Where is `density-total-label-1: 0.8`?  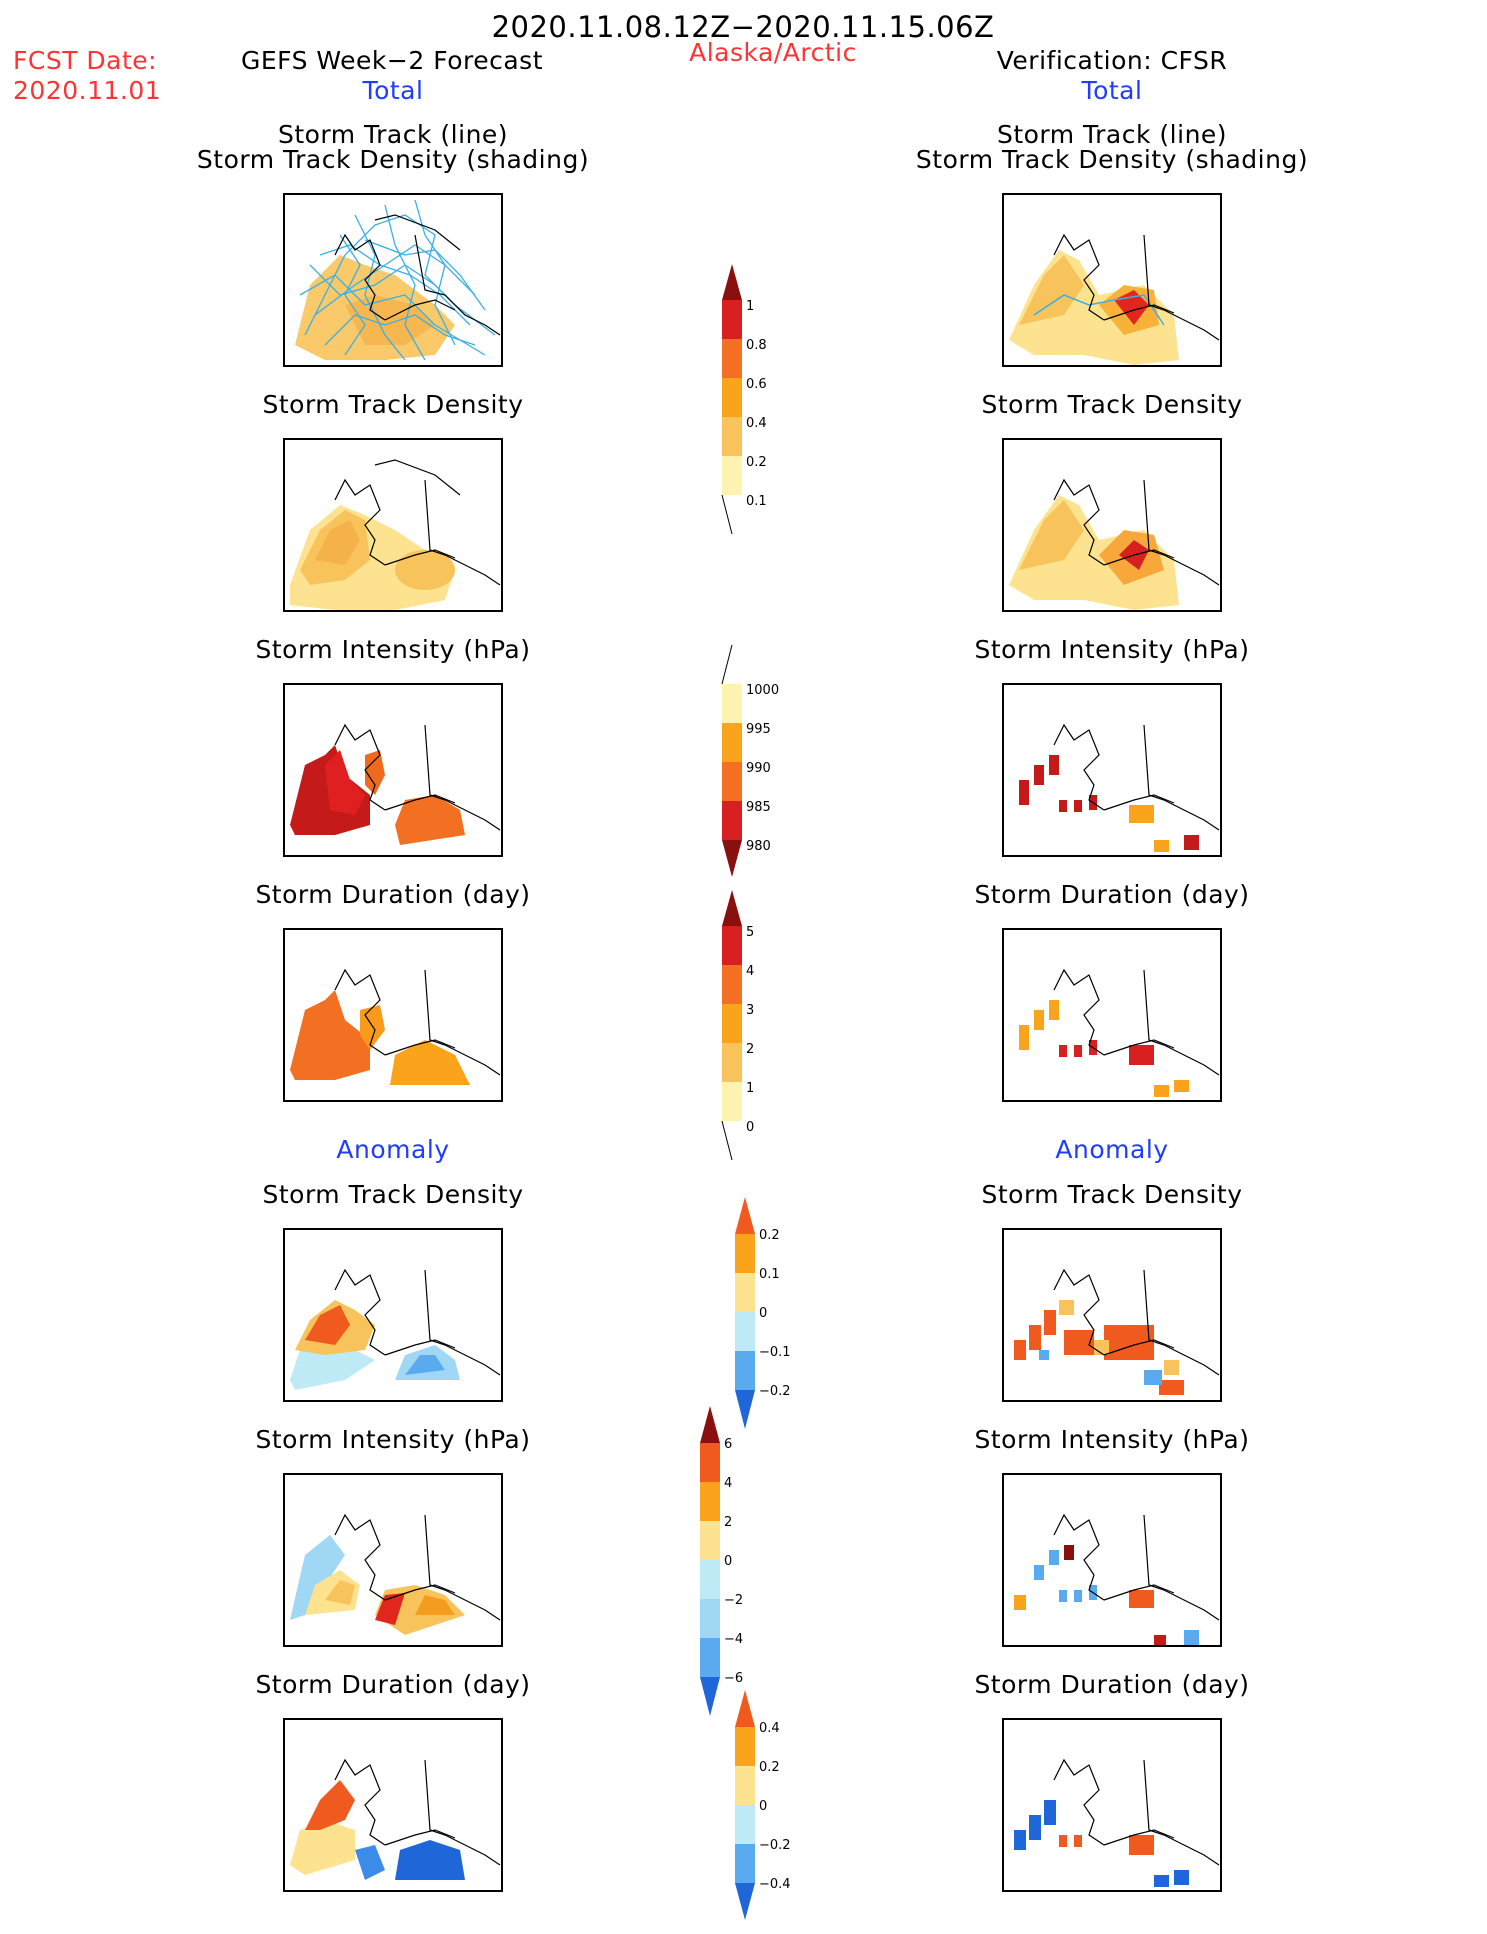 density-total-label-1: 0.8 is located at coordinates (756, 345).